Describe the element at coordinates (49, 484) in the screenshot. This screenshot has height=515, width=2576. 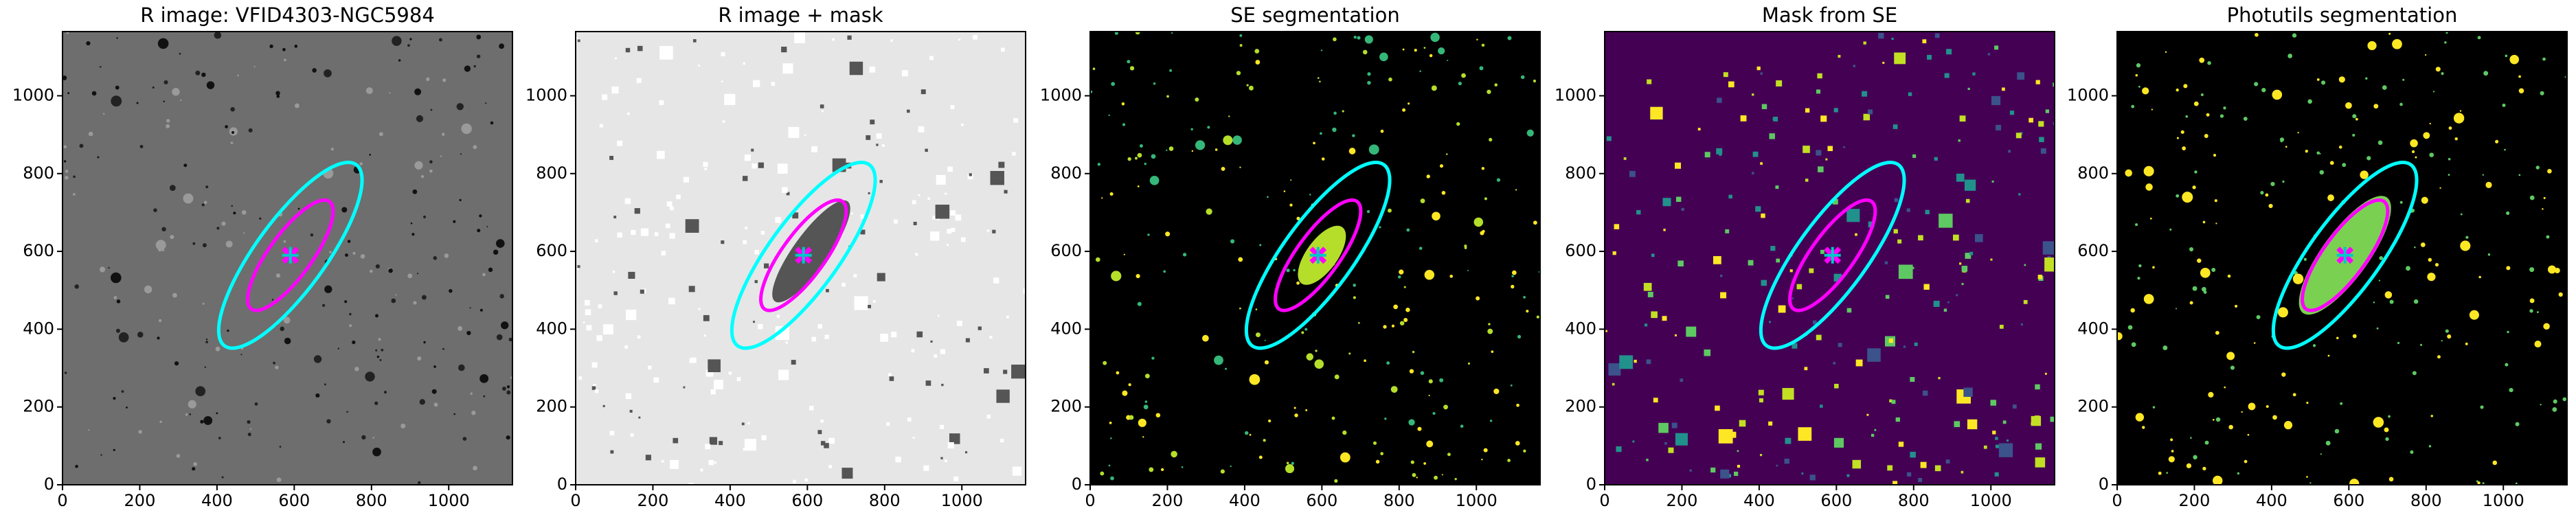
I see `y-tick-label: 0` at that location.